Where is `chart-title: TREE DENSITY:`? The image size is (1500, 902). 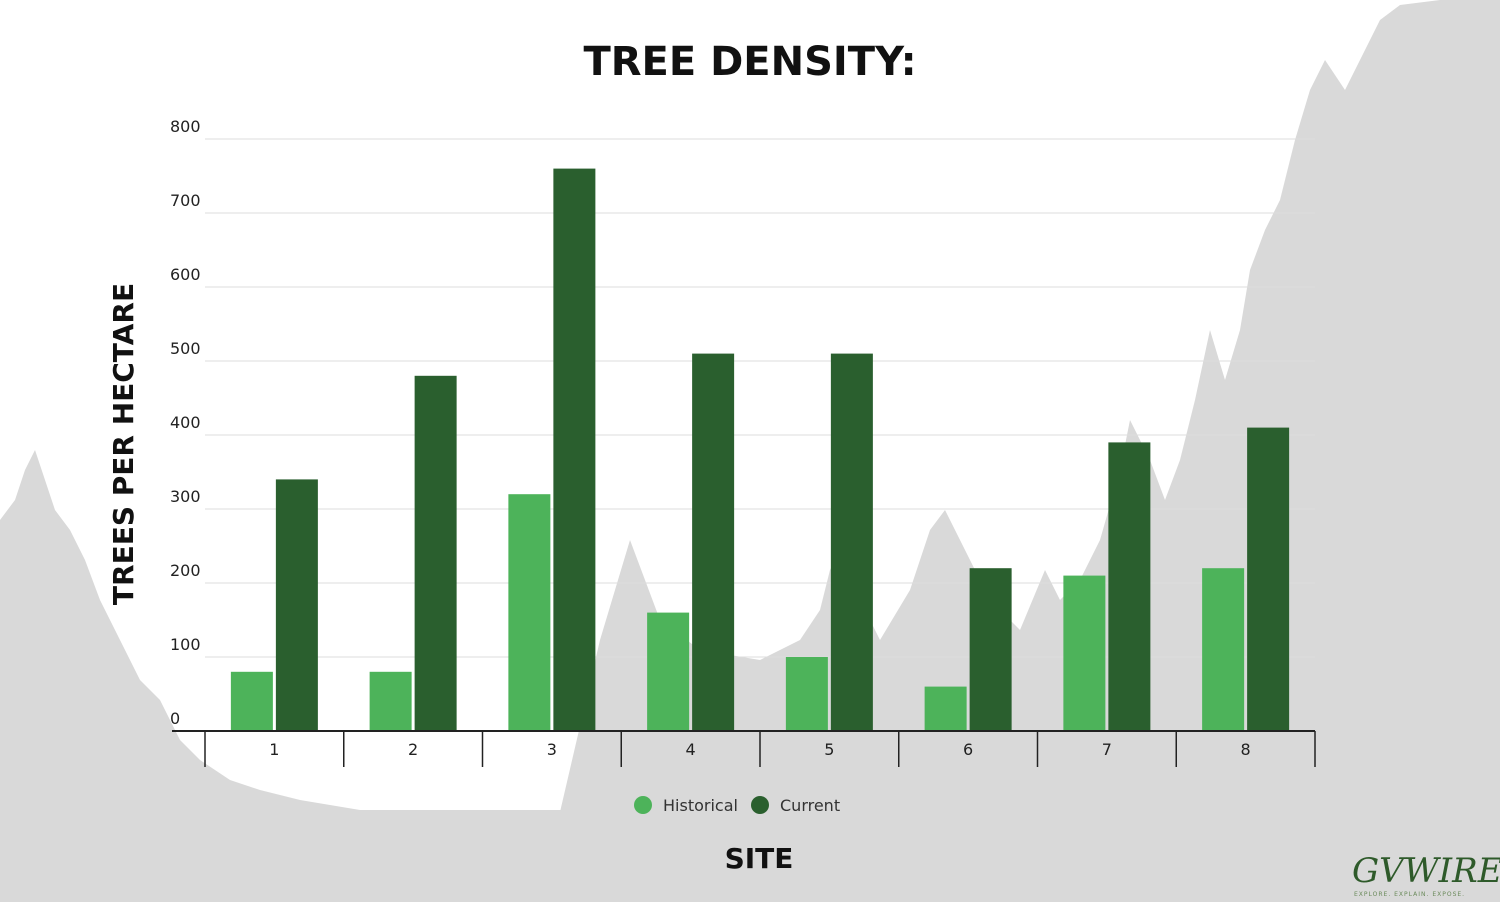 chart-title: TREE DENSITY: is located at coordinates (749, 62).